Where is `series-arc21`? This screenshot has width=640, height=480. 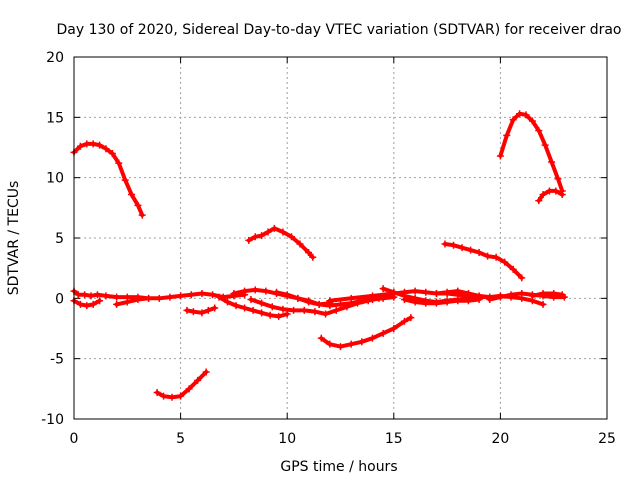
series-arc21 is located at coordinates (547, 295).